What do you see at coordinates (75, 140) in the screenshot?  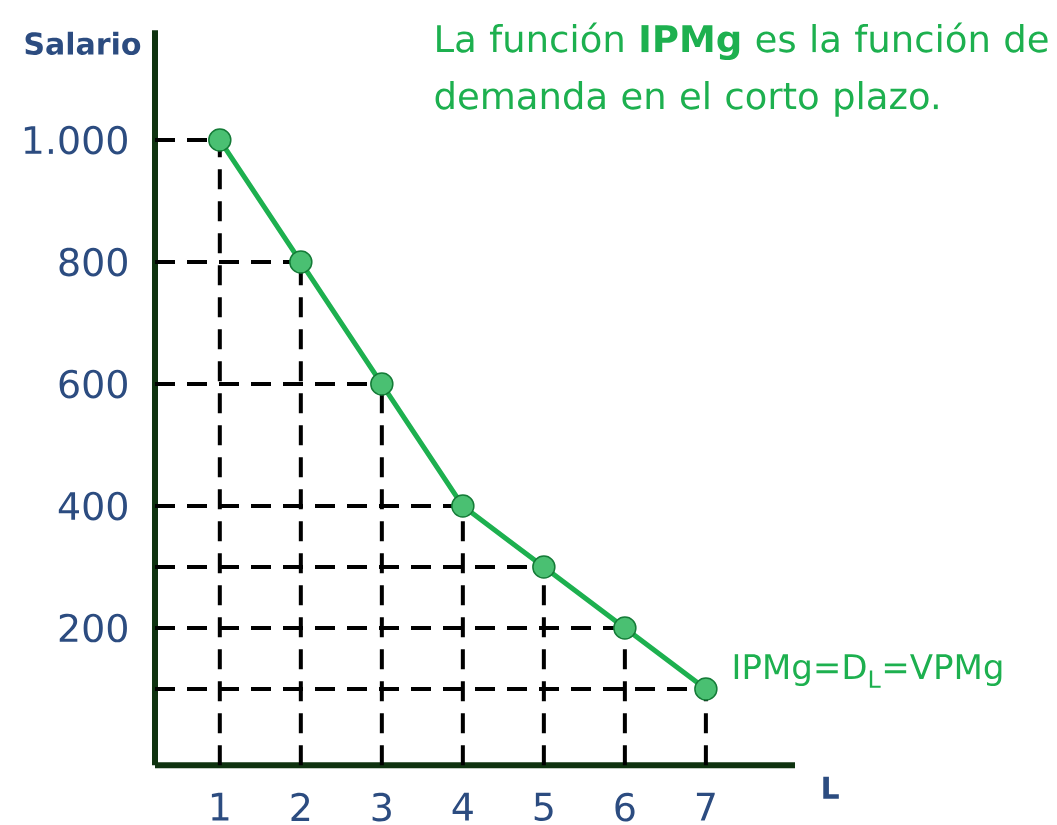 I see `y-tick-label: 1.000` at bounding box center [75, 140].